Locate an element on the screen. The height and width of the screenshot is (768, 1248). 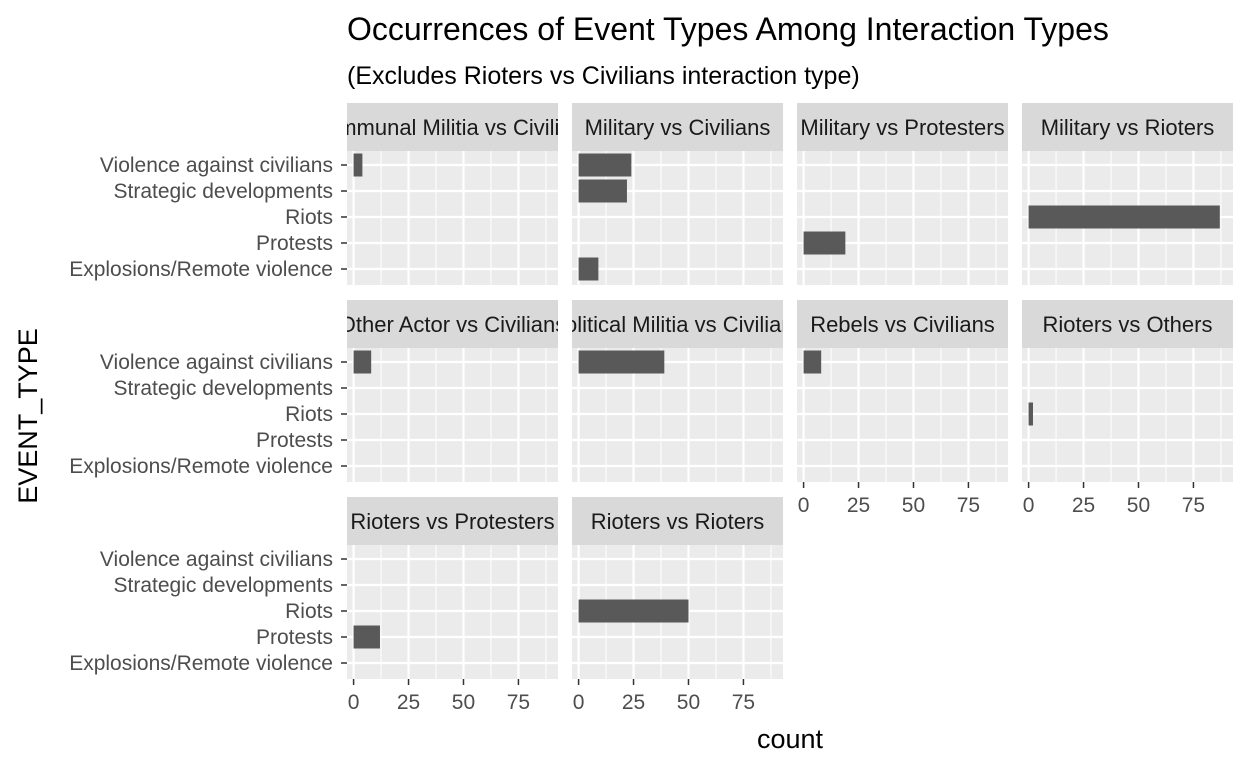
facet-panel: Rioters vs Rioters 0 25 50 75 is located at coordinates (677, 605).